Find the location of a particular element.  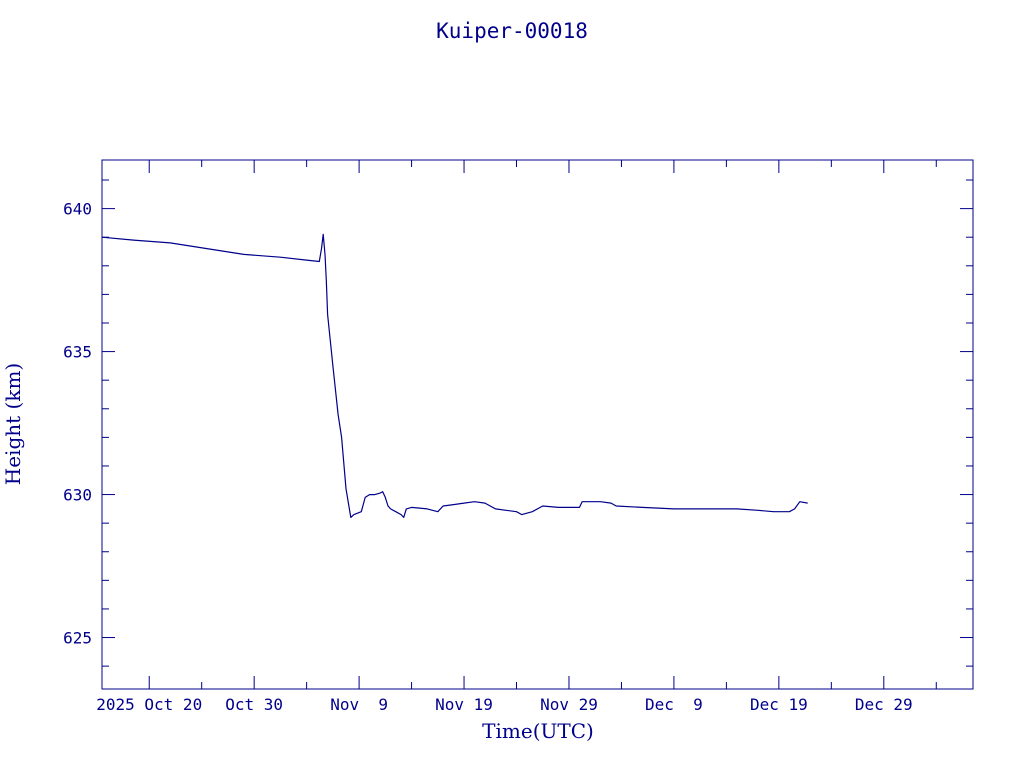

x-tick-label: Nov 29 is located at coordinates (569, 704).